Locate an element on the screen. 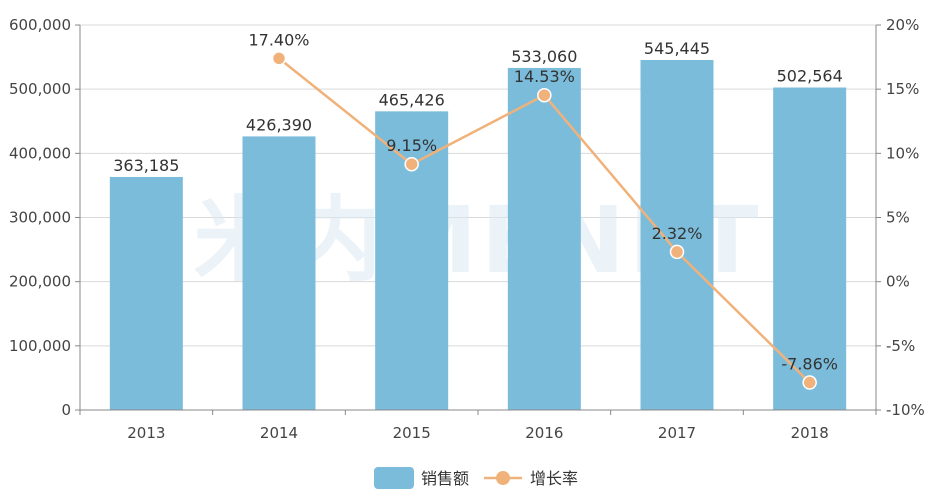 Image resolution: width=952 pixels, height=494 pixels. bar-data-label: 426,390 is located at coordinates (279, 124).